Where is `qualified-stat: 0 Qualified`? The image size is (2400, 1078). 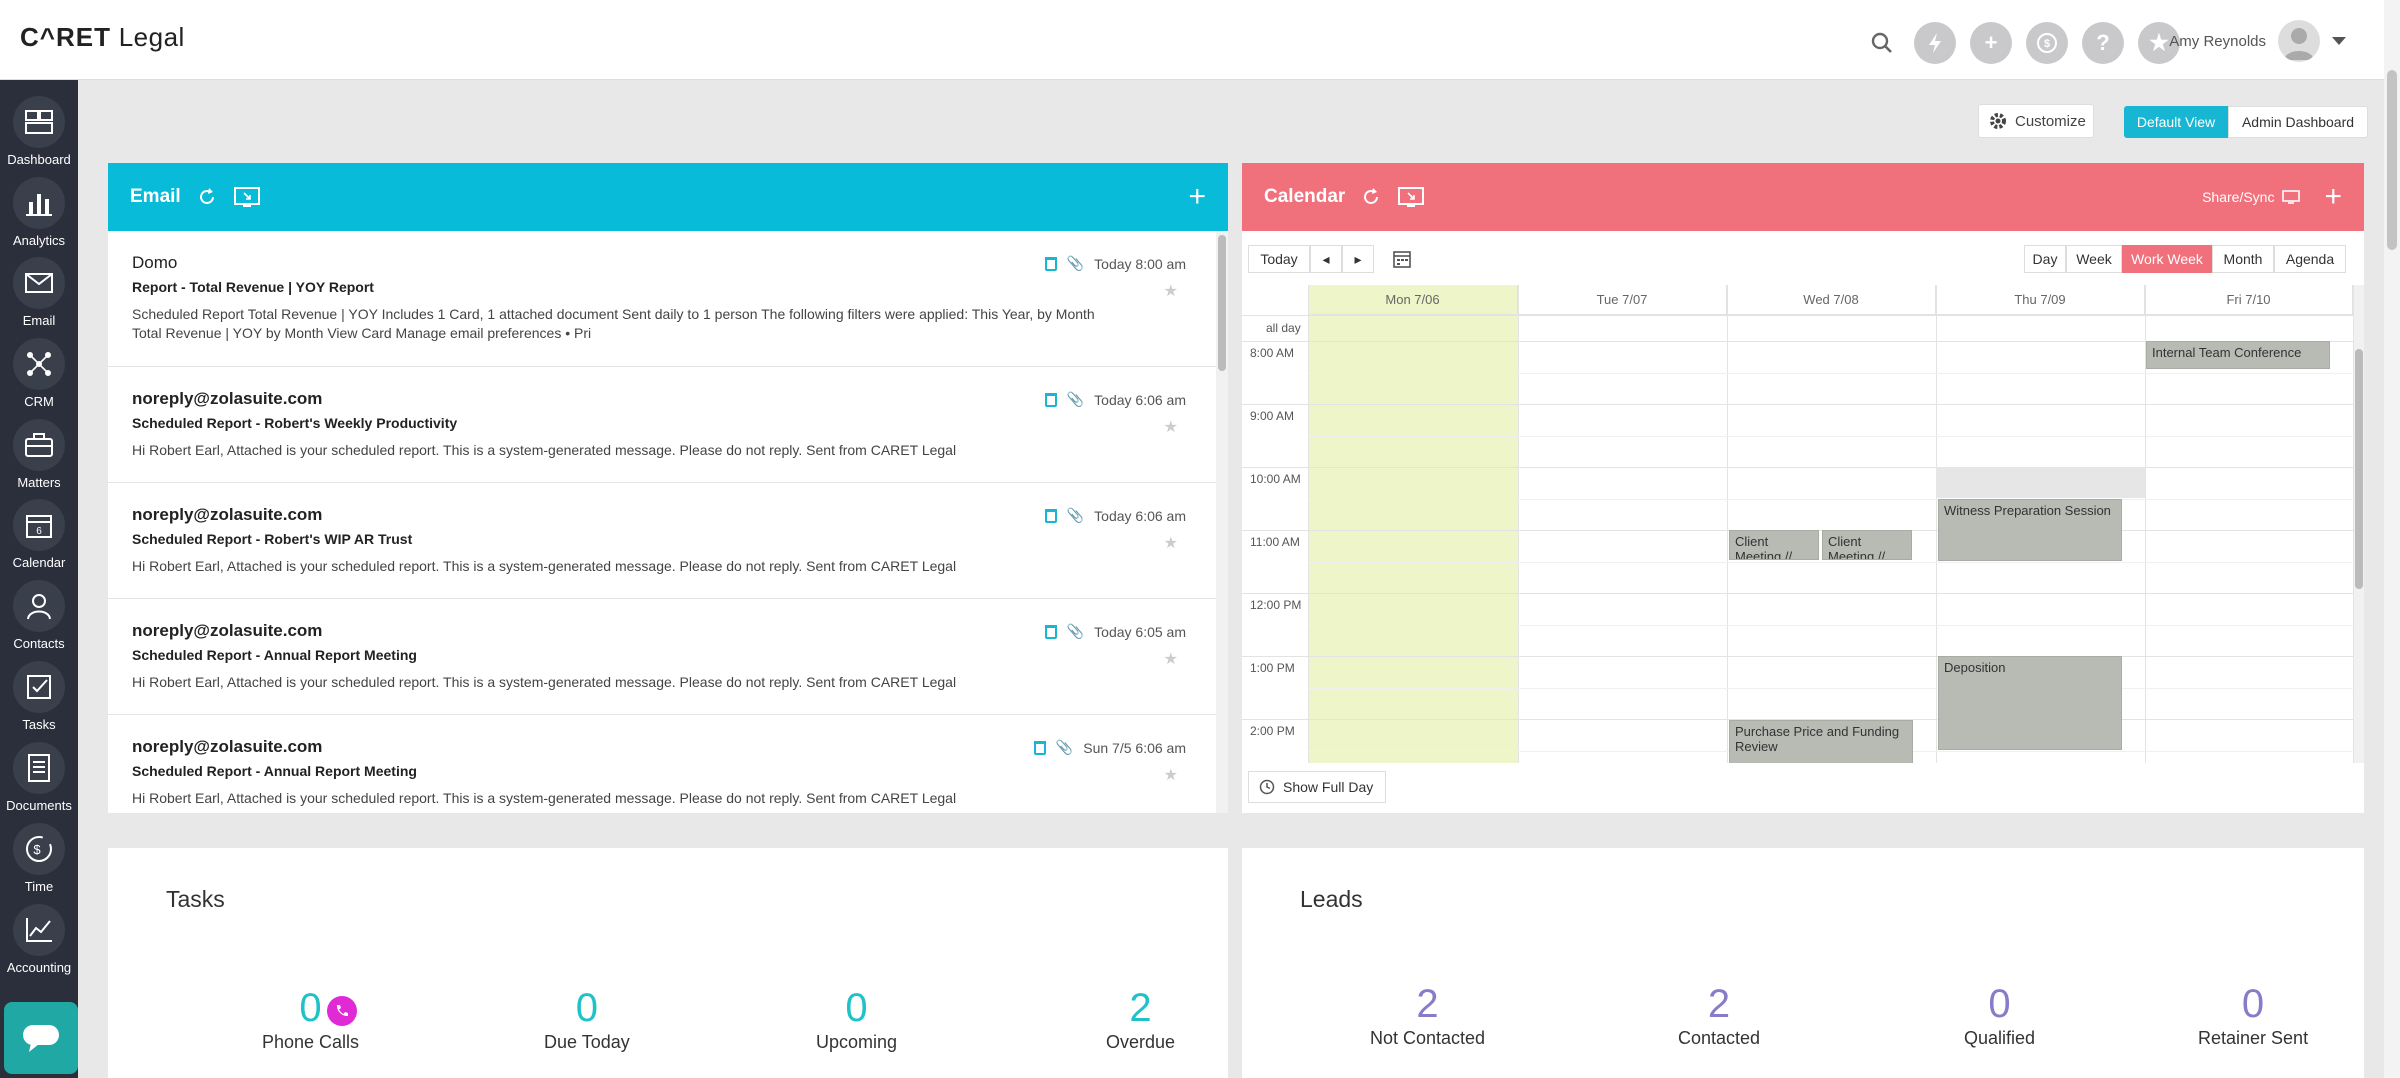
qualified-stat: 0 Qualified is located at coordinates (2000, 1015).